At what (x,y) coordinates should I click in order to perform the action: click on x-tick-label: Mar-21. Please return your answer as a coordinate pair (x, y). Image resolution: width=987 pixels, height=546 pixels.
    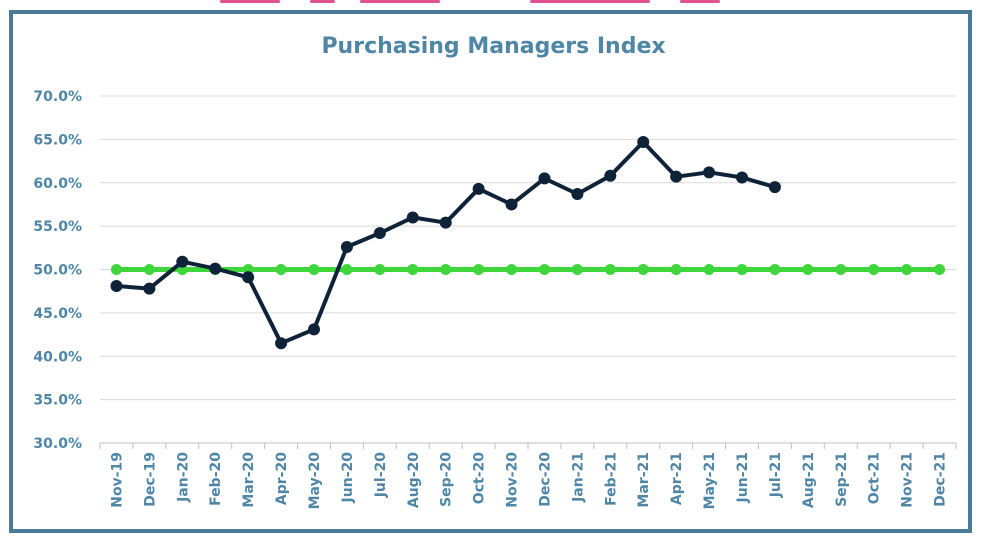
    Looking at the image, I should click on (644, 480).